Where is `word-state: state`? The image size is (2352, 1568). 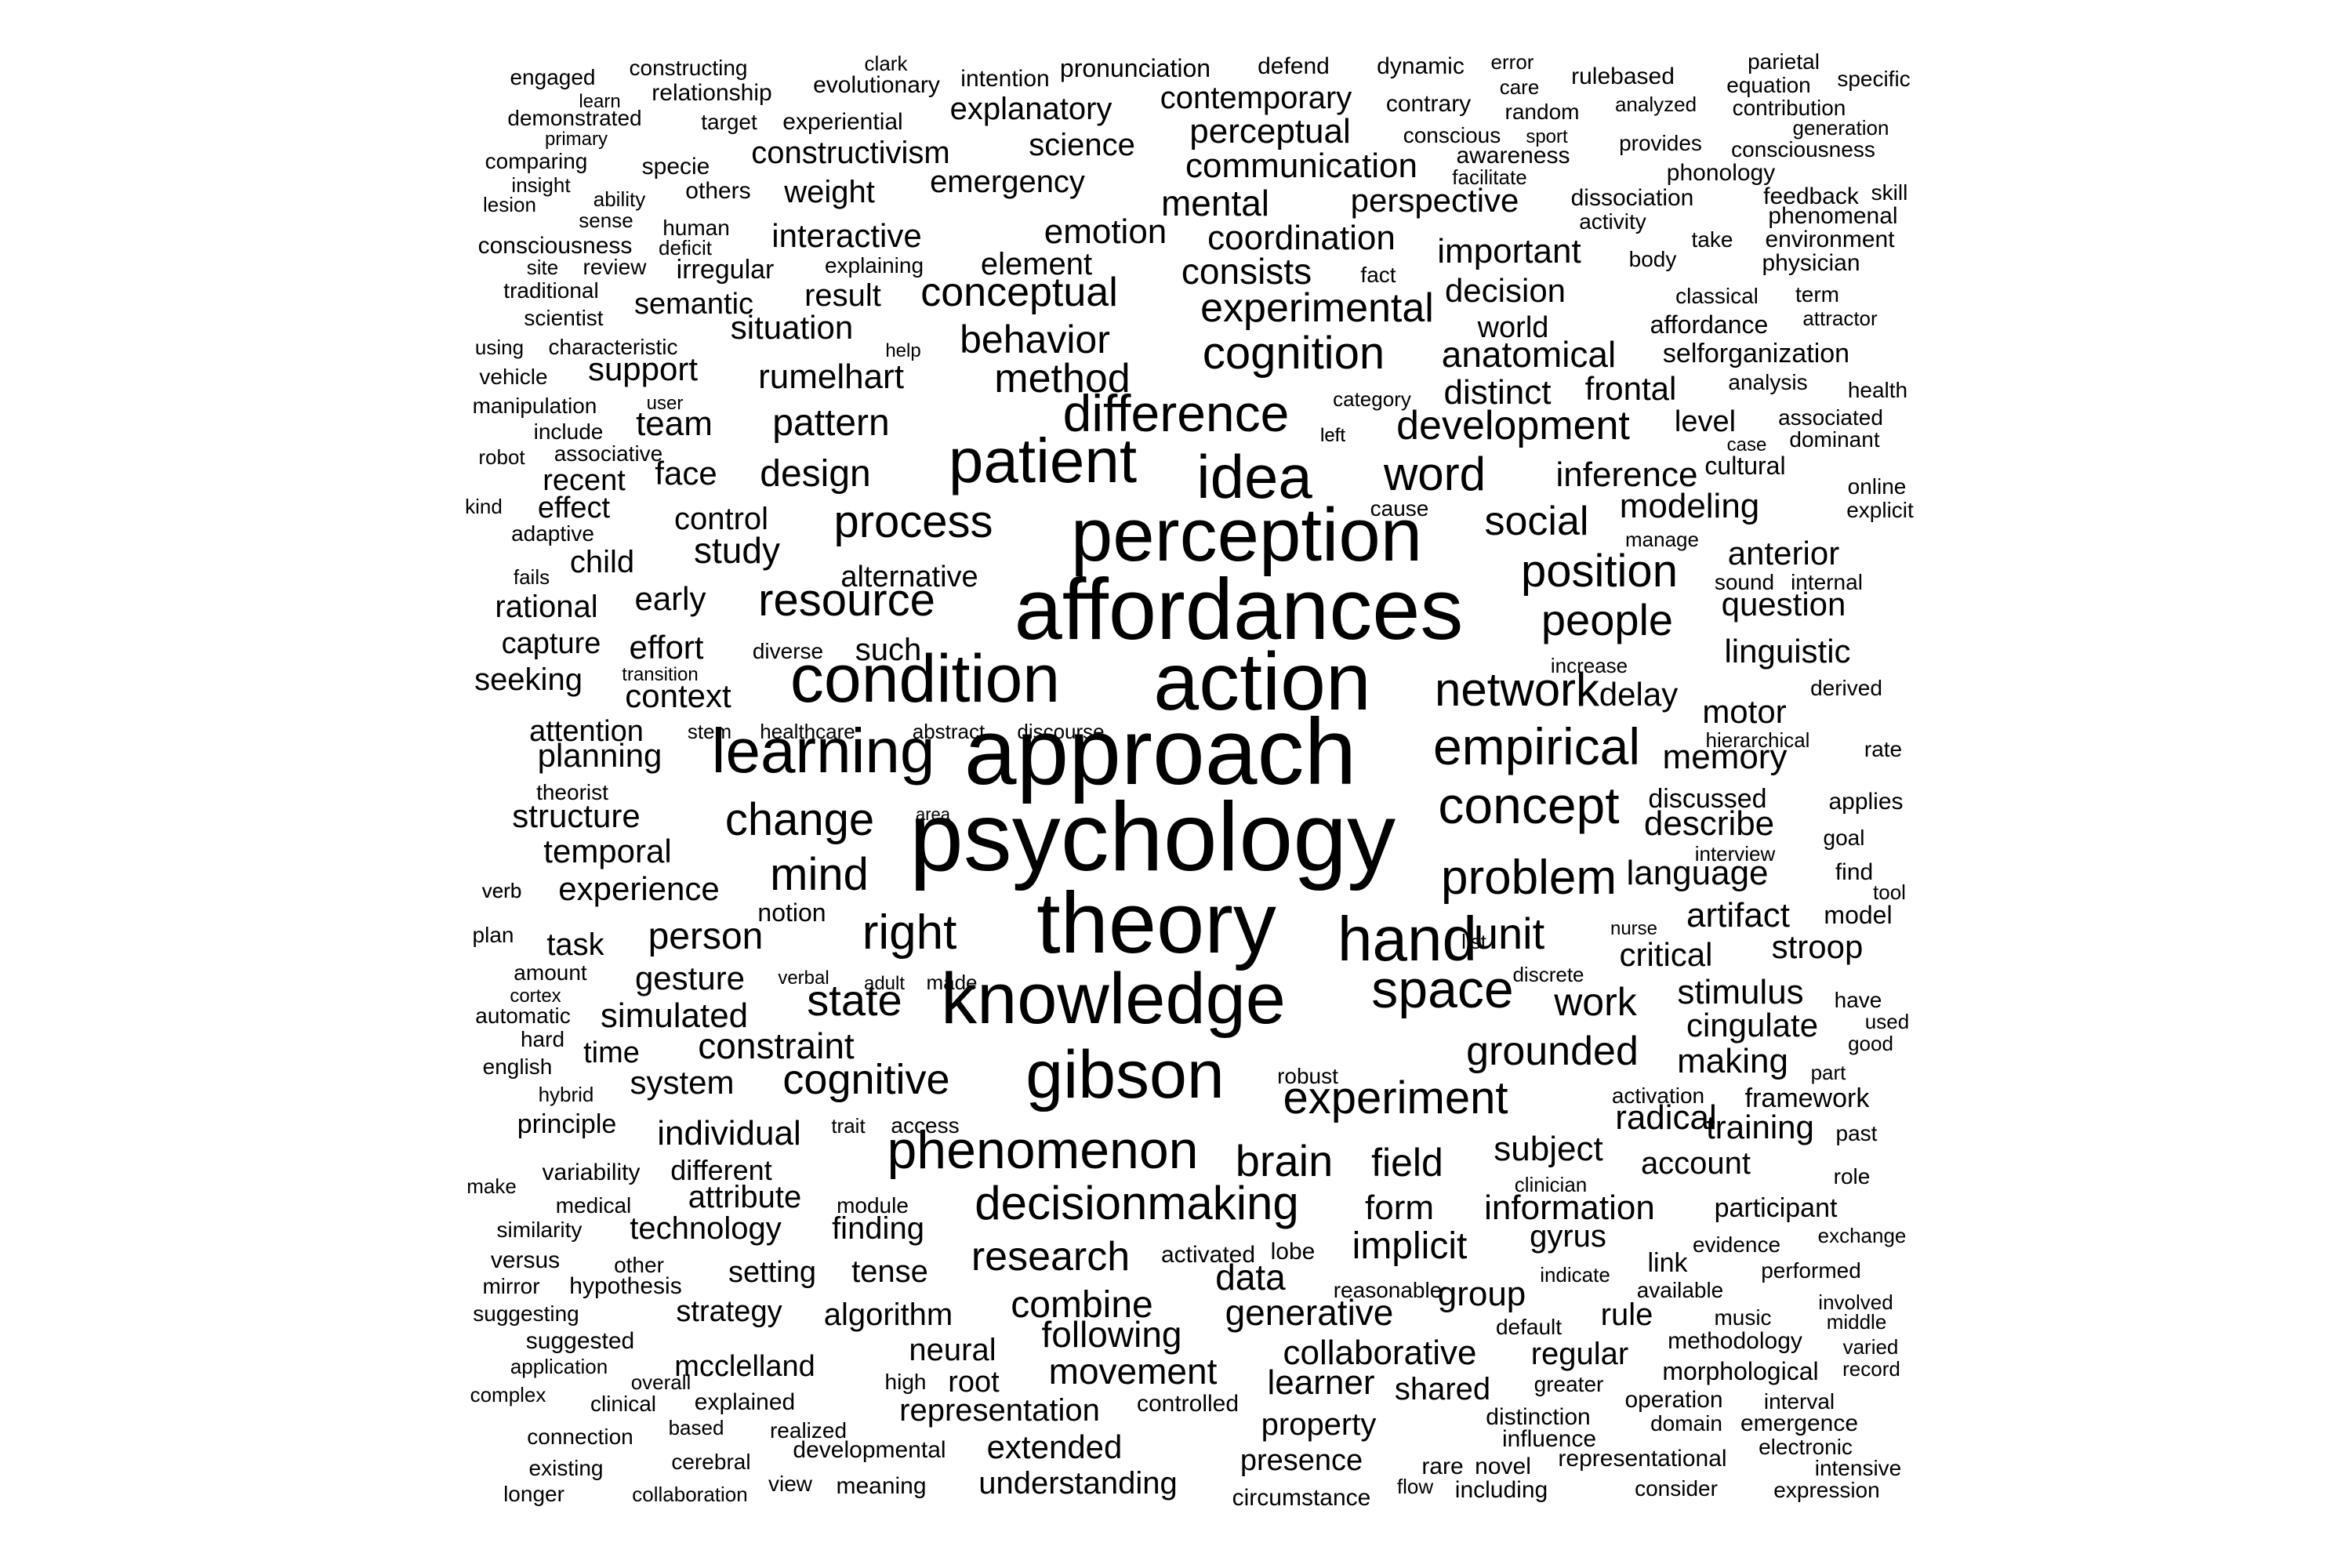 word-state: state is located at coordinates (855, 1000).